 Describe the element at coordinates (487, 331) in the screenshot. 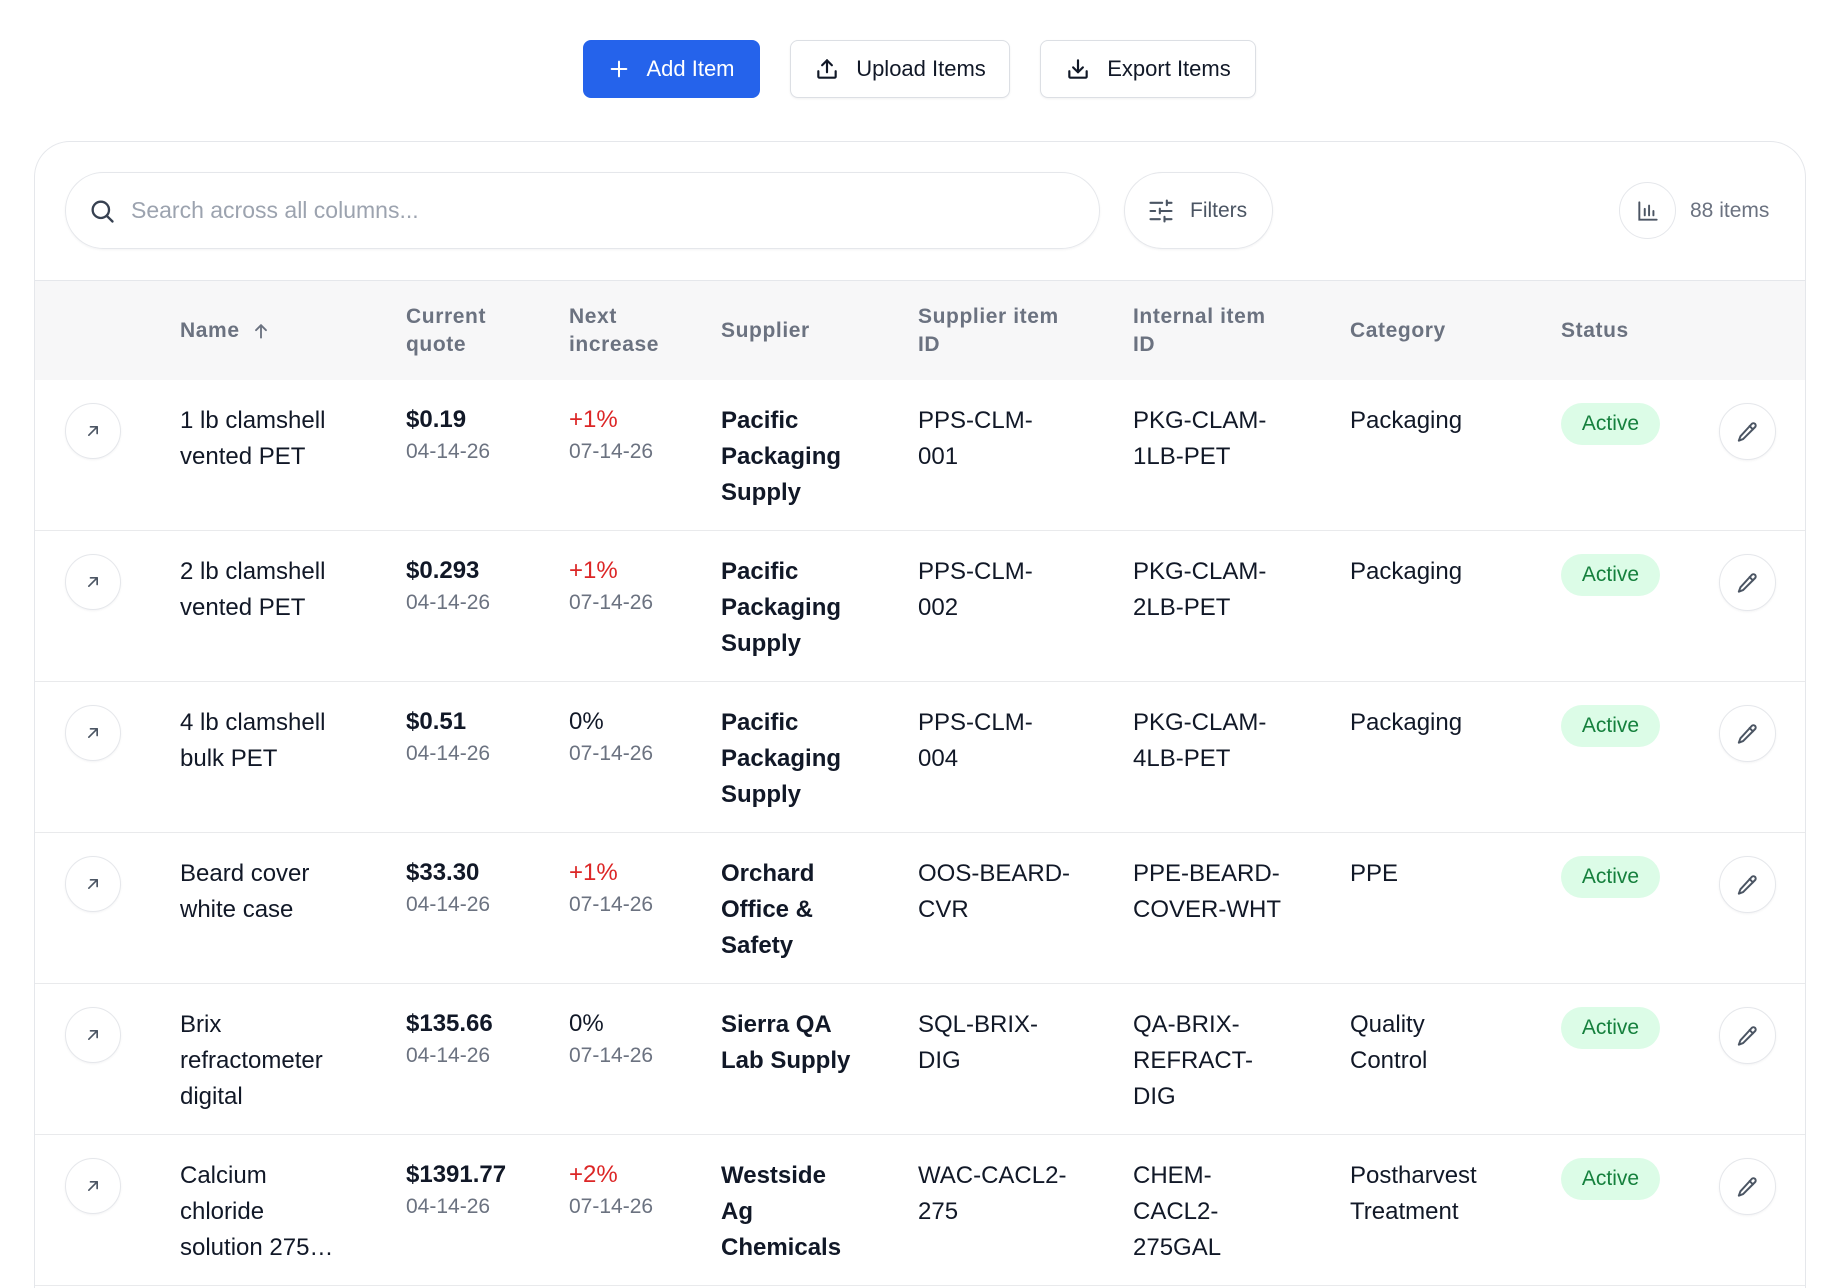

I see `column-header-current-quote: Current quote` at that location.